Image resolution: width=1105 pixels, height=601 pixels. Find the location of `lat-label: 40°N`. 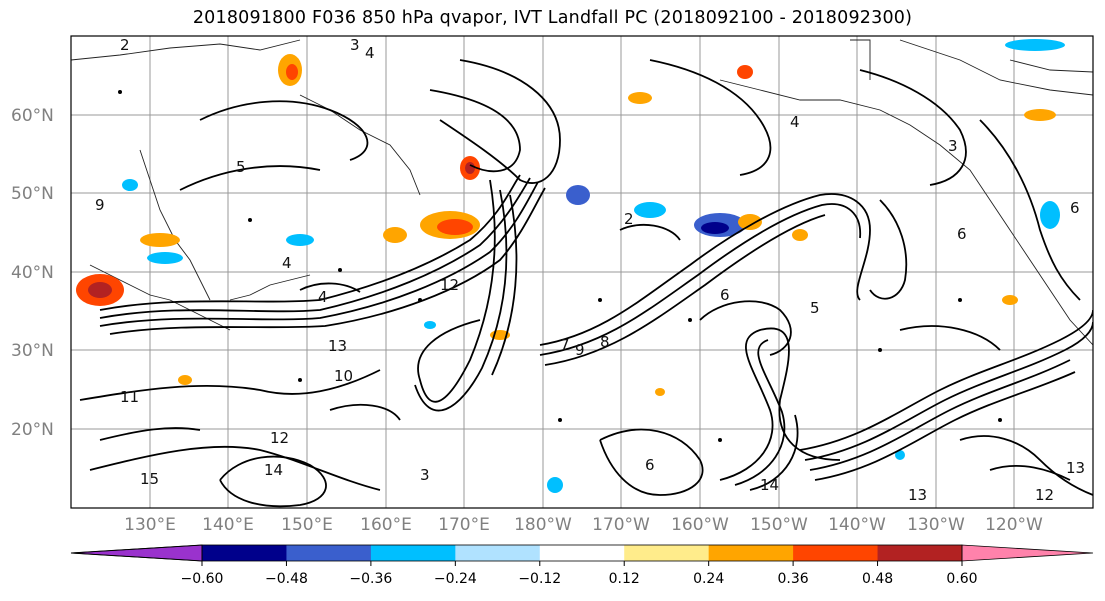

lat-label: 40°N is located at coordinates (32, 273).